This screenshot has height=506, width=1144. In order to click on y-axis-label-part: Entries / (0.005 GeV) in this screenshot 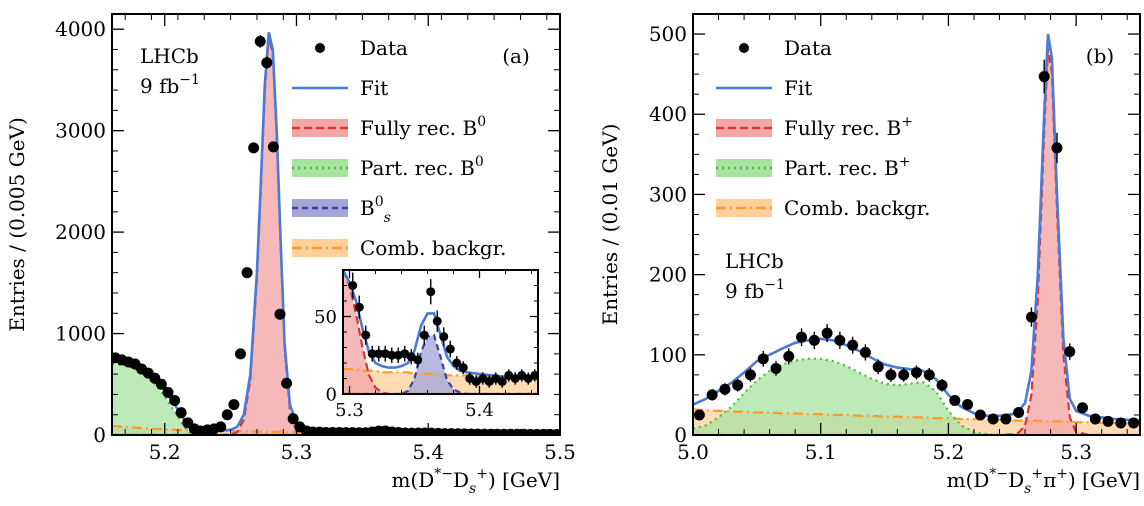, I will do `click(17, 224)`.